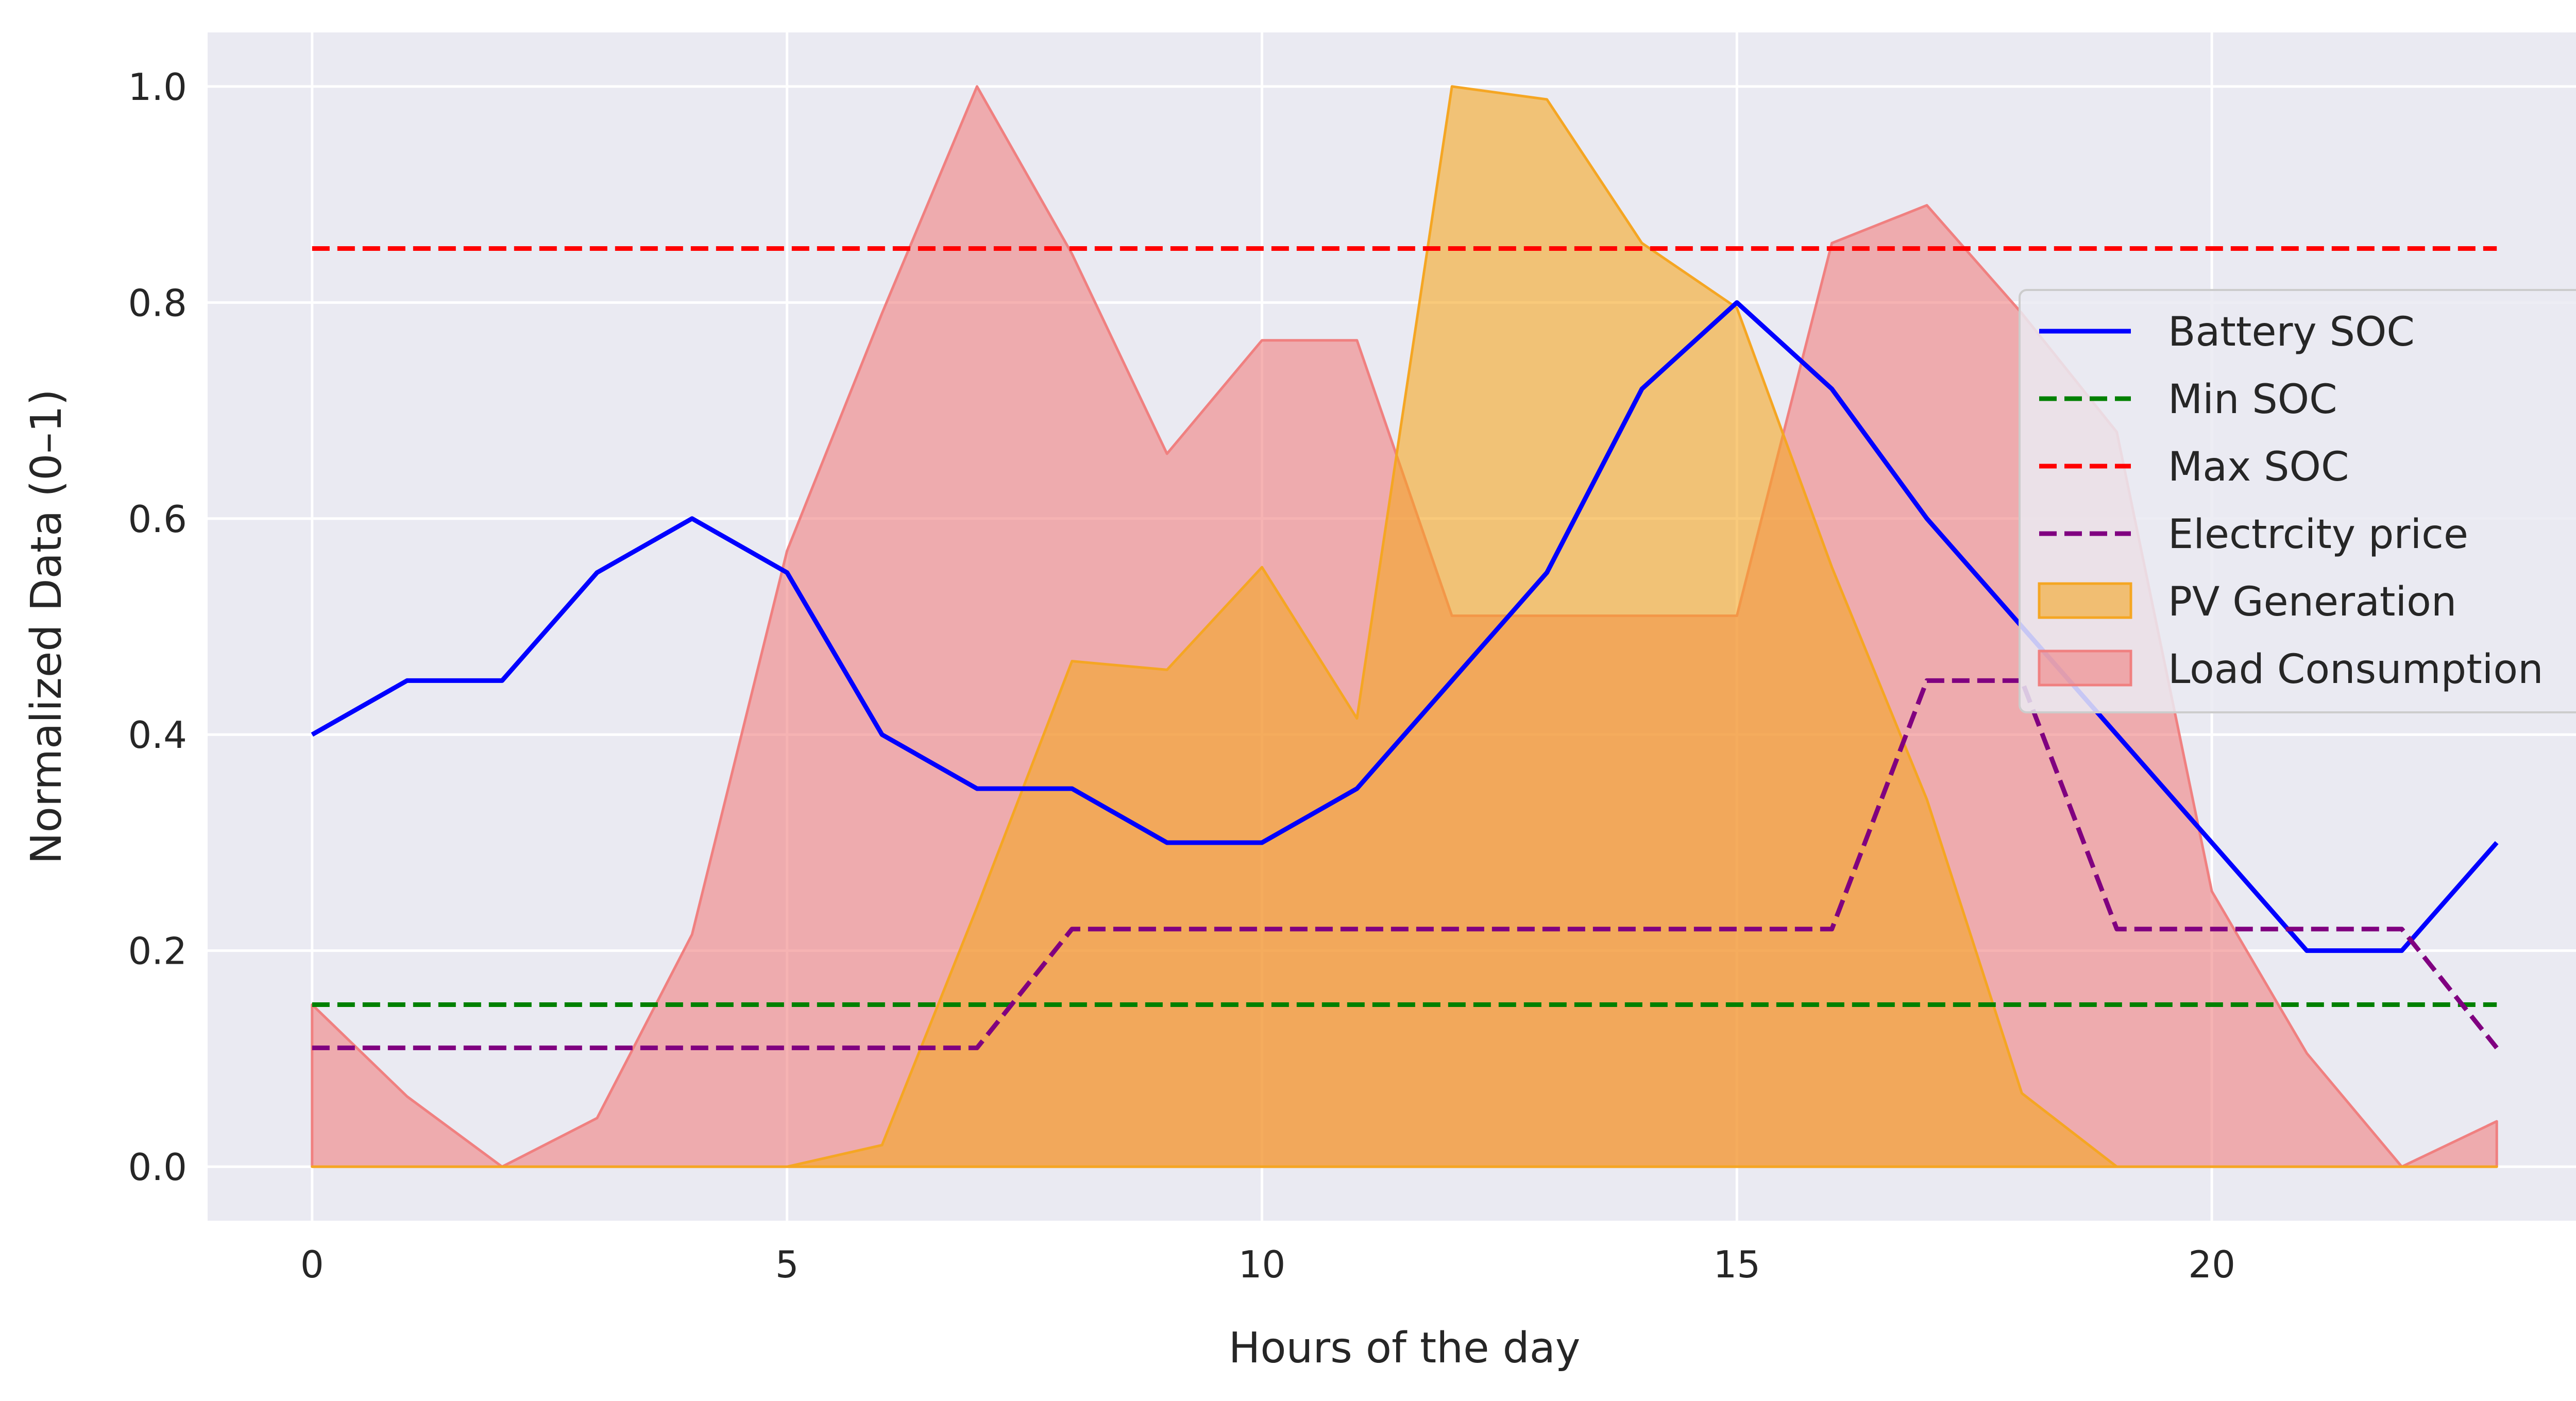 Image resolution: width=2576 pixels, height=1401 pixels. I want to click on legend-item-min-soc-label: Min SOC, so click(2252, 400).